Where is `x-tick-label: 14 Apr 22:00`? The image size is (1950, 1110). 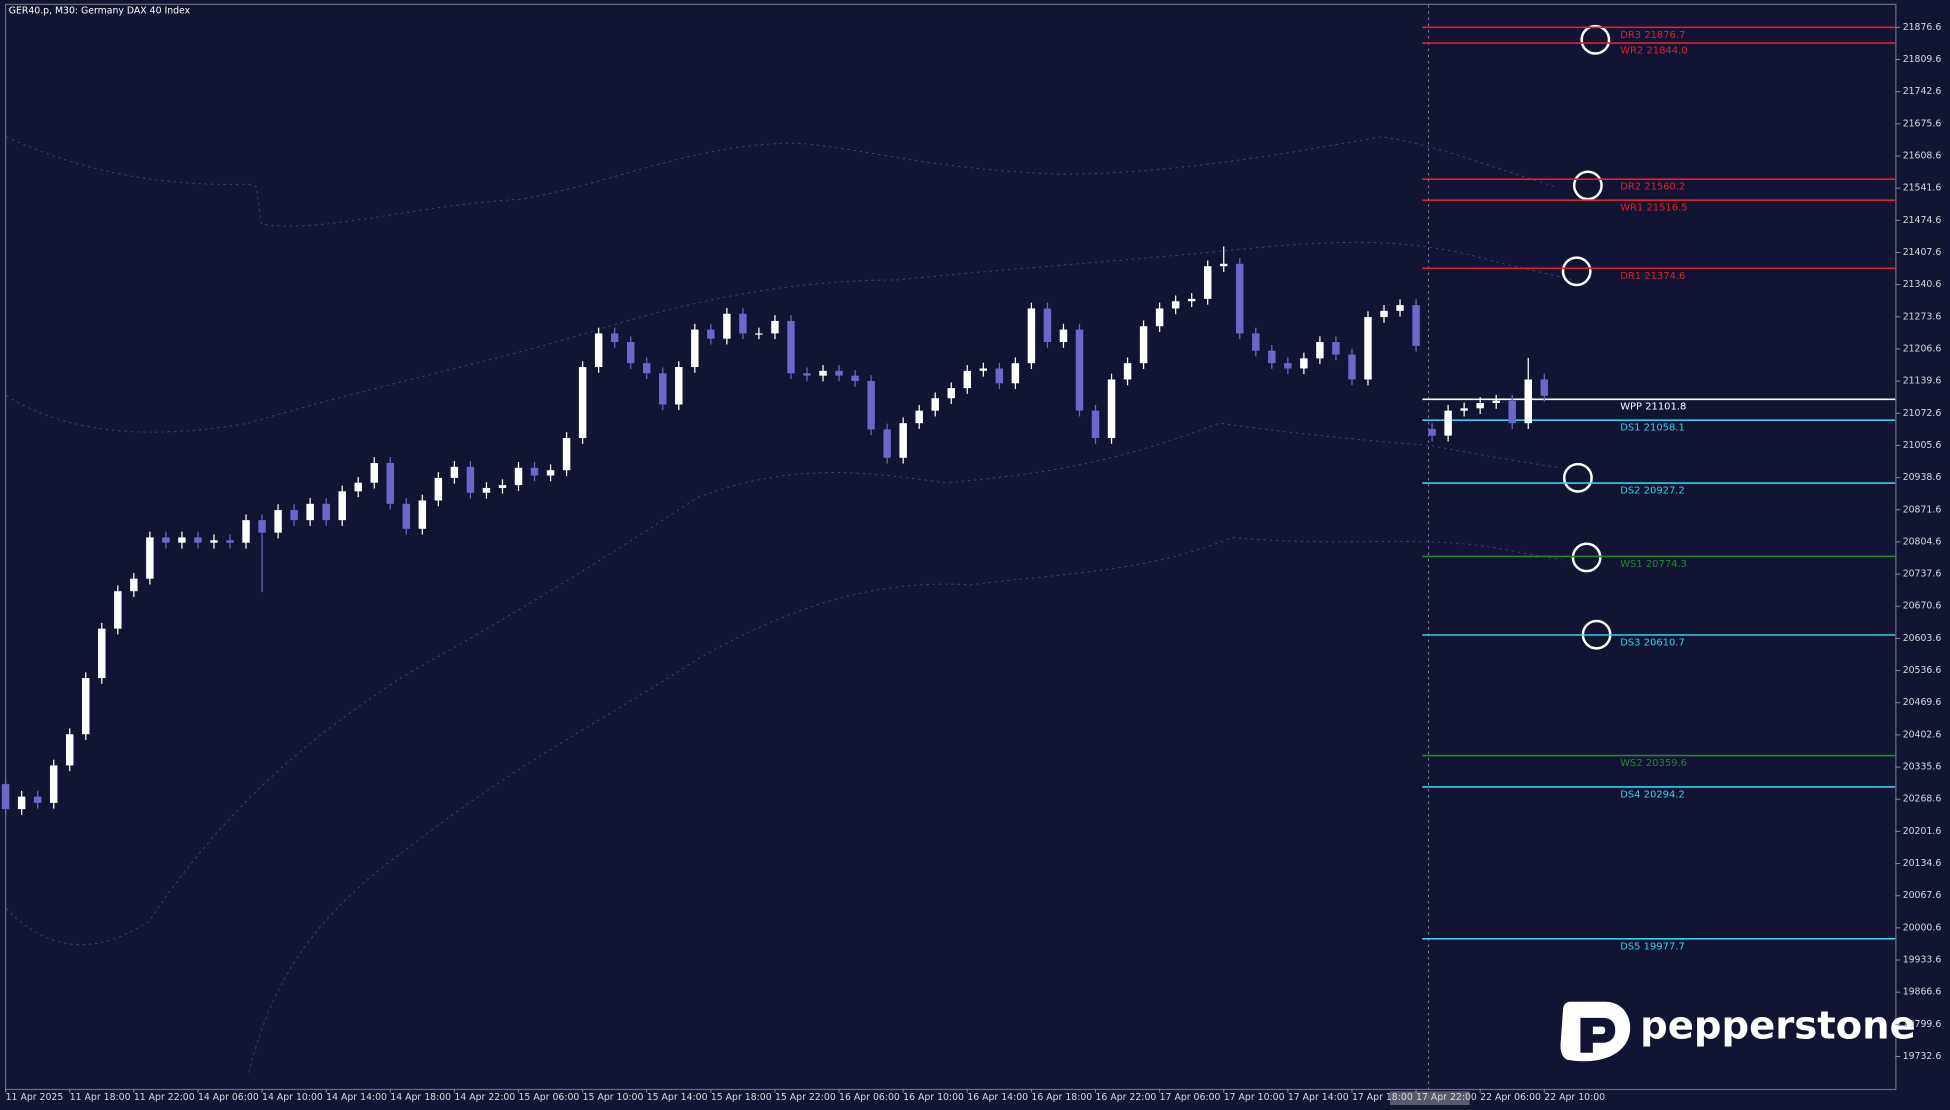
x-tick-label: 14 Apr 22:00 is located at coordinates (484, 1097).